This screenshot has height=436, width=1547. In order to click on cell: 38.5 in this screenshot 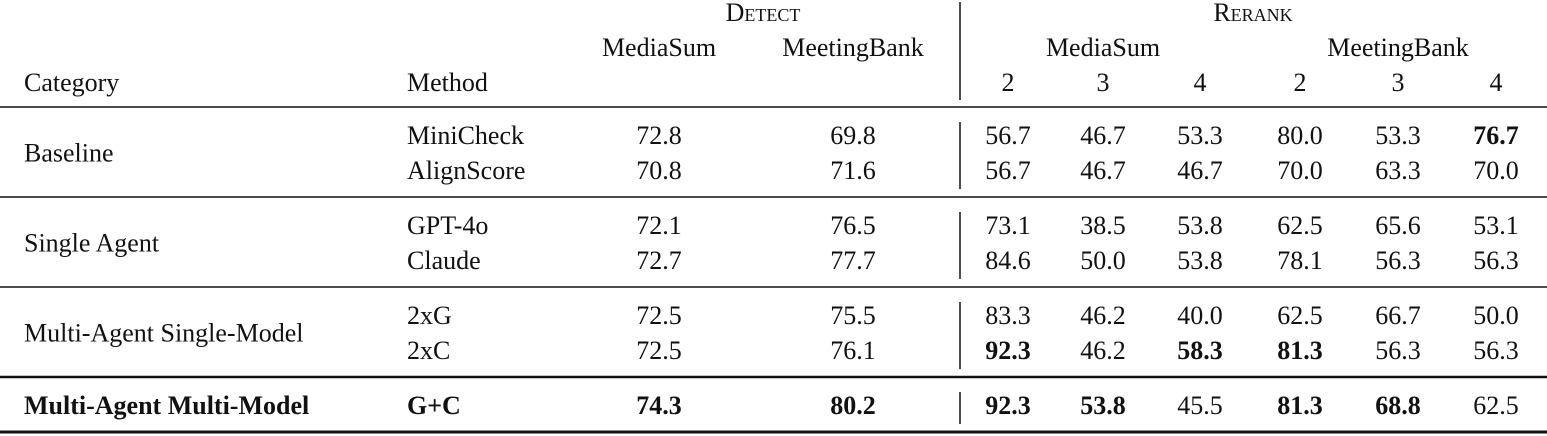, I will do `click(1103, 225)`.